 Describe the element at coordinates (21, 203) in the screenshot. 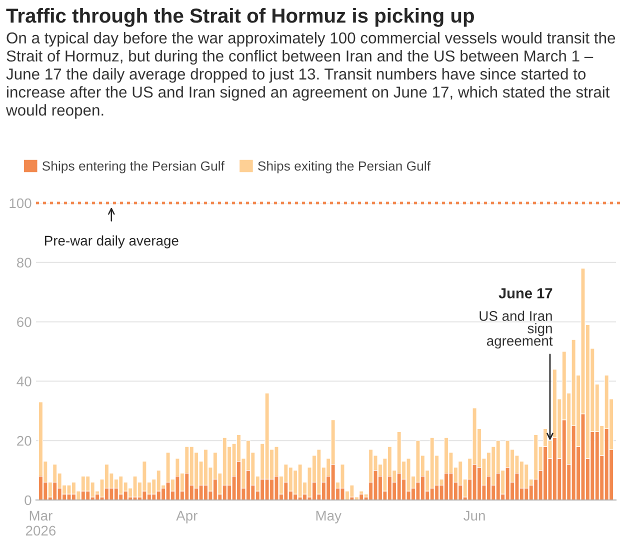

I see `y-tick-label: 100` at that location.